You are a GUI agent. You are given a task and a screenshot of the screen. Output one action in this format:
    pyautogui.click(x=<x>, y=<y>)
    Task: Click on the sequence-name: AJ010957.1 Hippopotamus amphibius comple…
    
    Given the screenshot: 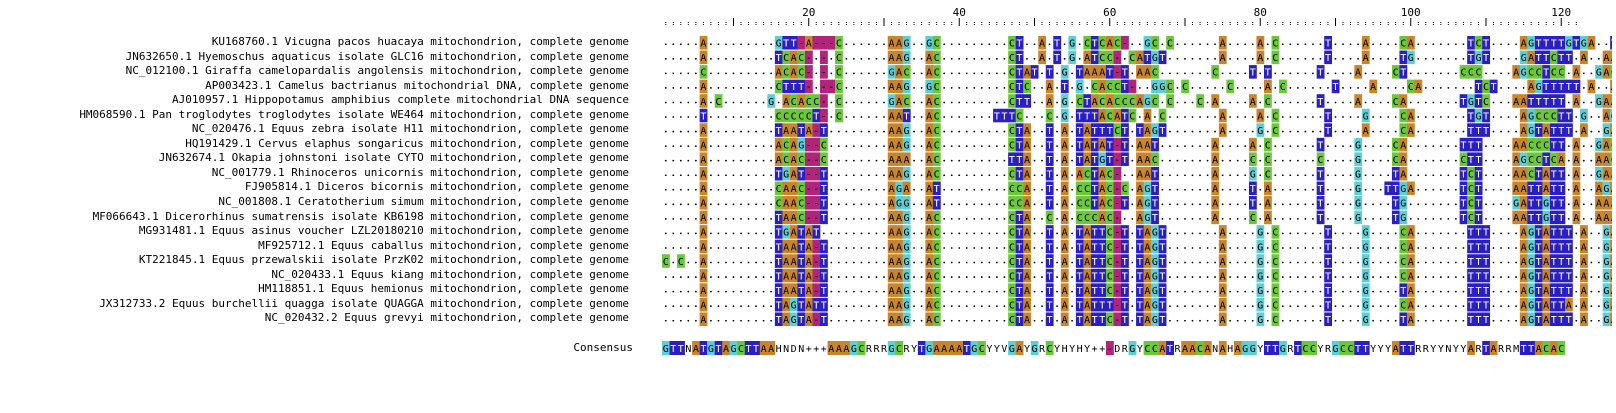 What is the action you would take?
    pyautogui.click(x=400, y=100)
    